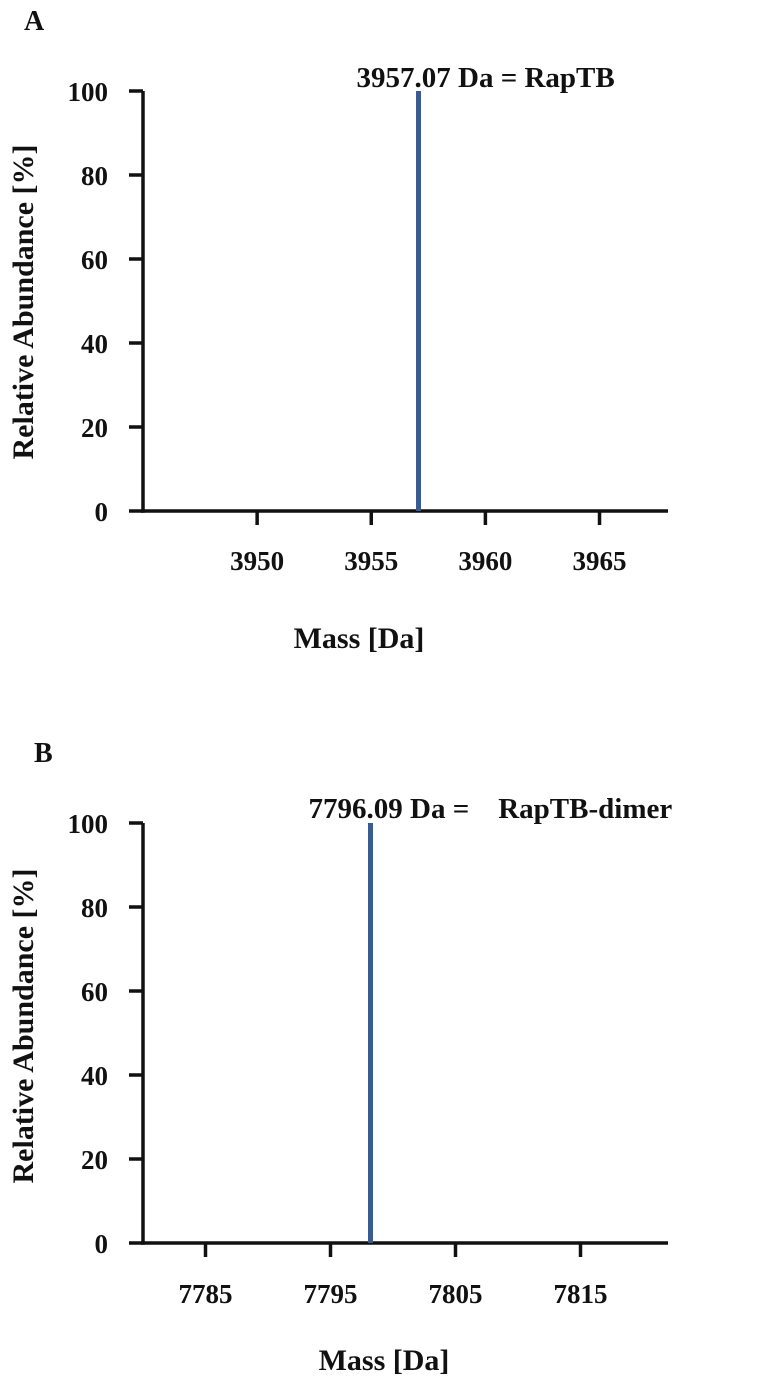 The width and height of the screenshot is (768, 1381). What do you see at coordinates (331, 1294) in the screenshot?
I see `x-tick-label: 7795` at bounding box center [331, 1294].